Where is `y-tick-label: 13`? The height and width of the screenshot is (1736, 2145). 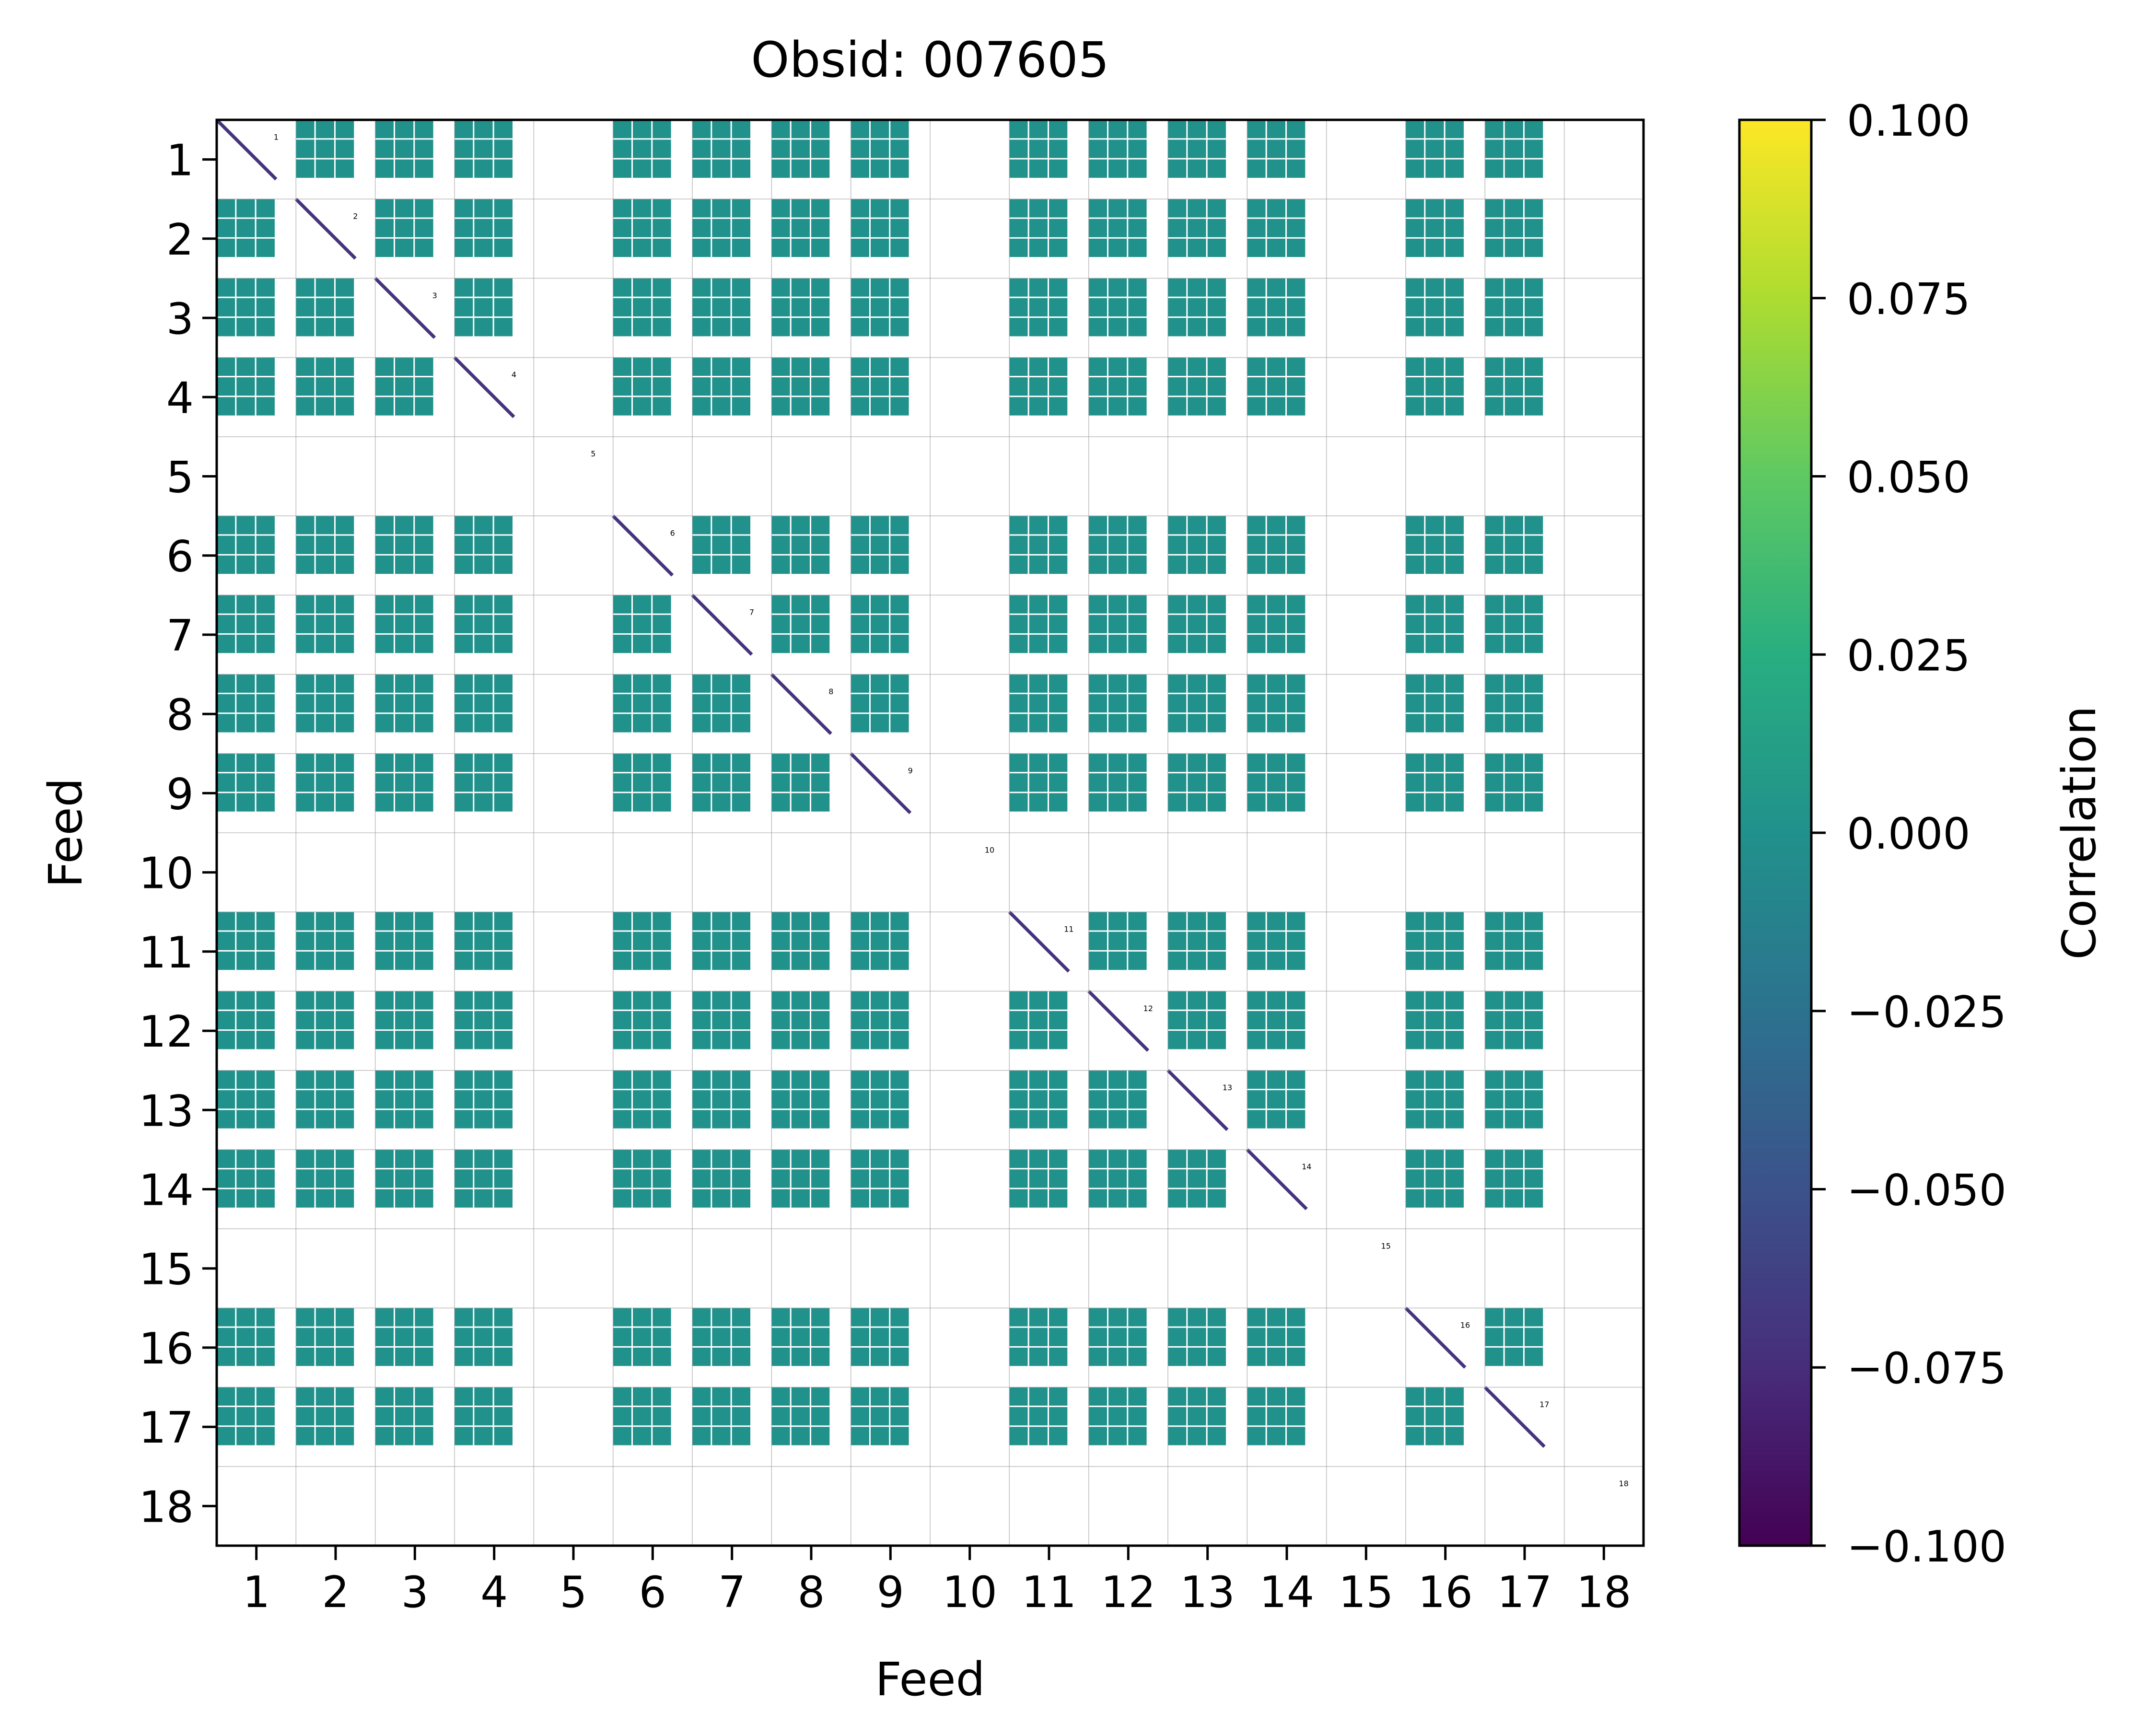
y-tick-label: 13 is located at coordinates (166, 1111).